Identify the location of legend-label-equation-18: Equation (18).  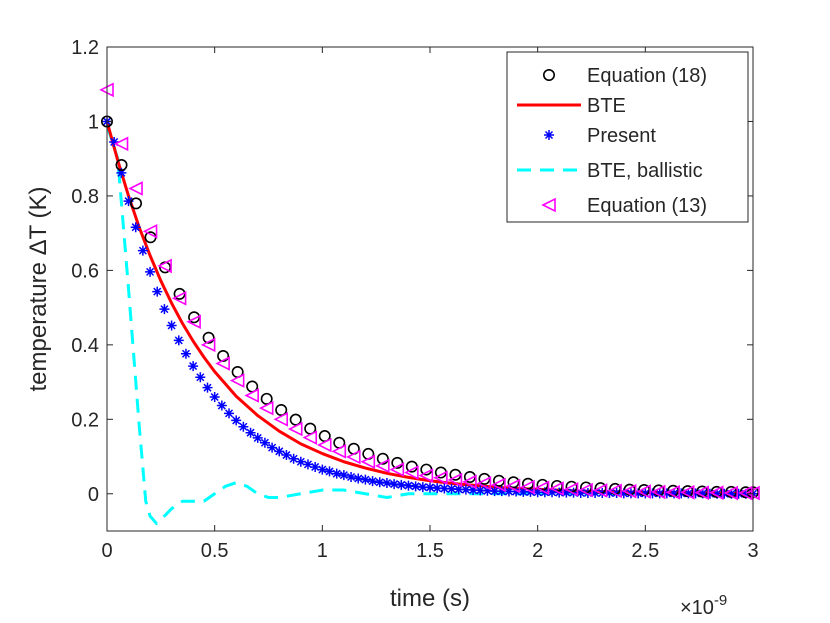
(647, 76).